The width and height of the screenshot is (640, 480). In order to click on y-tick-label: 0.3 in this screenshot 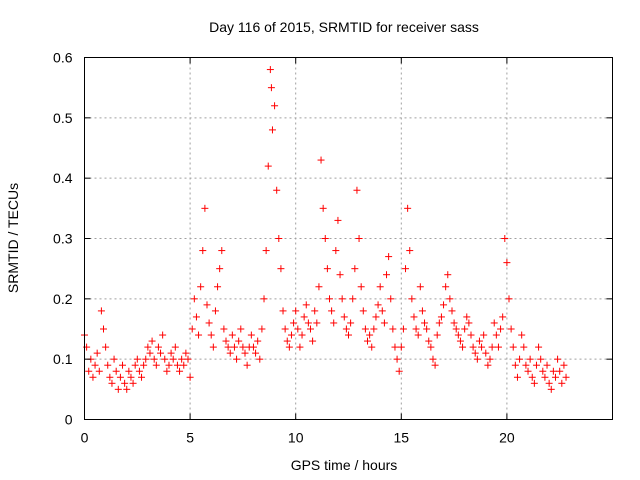, I will do `click(63, 239)`.